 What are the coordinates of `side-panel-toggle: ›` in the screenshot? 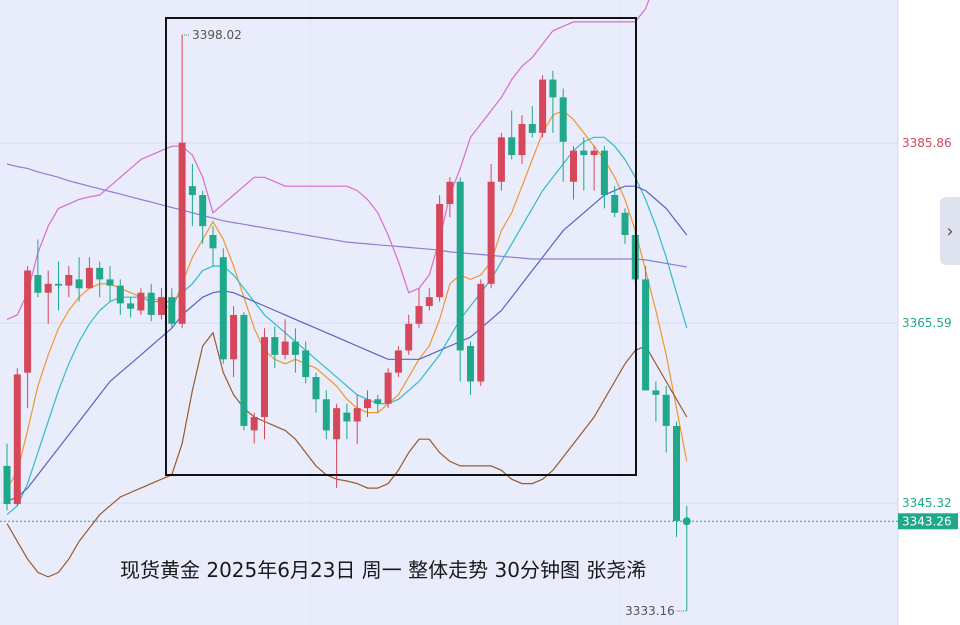 It's located at (950, 231).